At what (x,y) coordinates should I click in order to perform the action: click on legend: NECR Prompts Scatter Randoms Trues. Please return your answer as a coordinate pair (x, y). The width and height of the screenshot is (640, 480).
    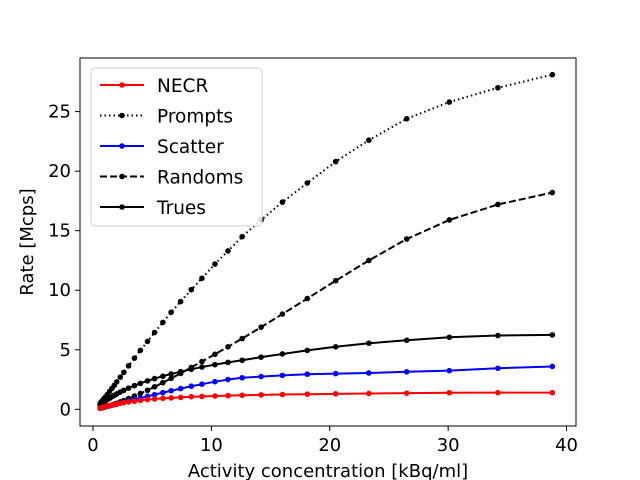
    Looking at the image, I should click on (176, 147).